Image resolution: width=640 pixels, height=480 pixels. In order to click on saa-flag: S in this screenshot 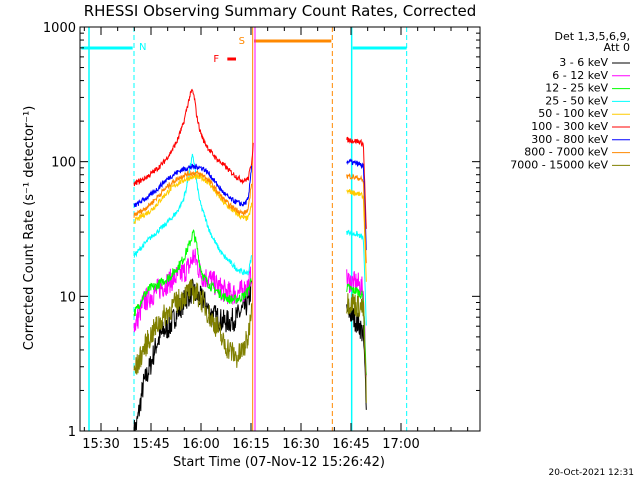, I will do `click(242, 41)`.